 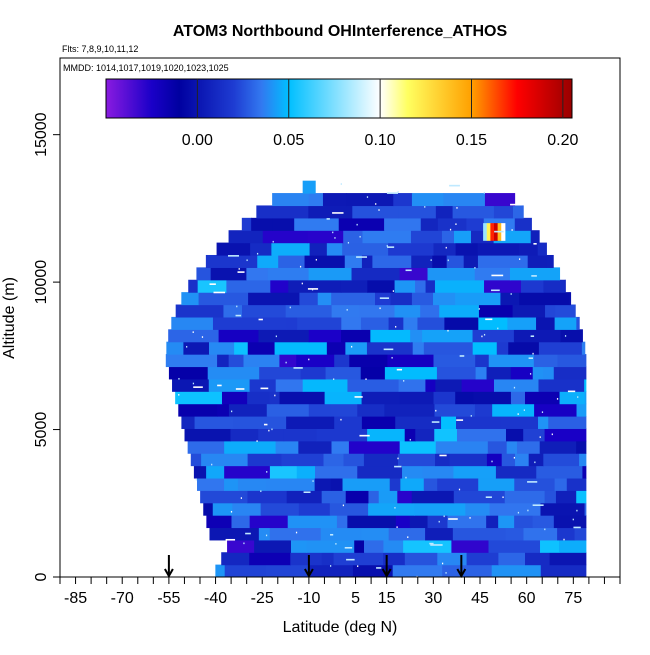 I want to click on x-tick-label: 75, so click(x=573, y=598).